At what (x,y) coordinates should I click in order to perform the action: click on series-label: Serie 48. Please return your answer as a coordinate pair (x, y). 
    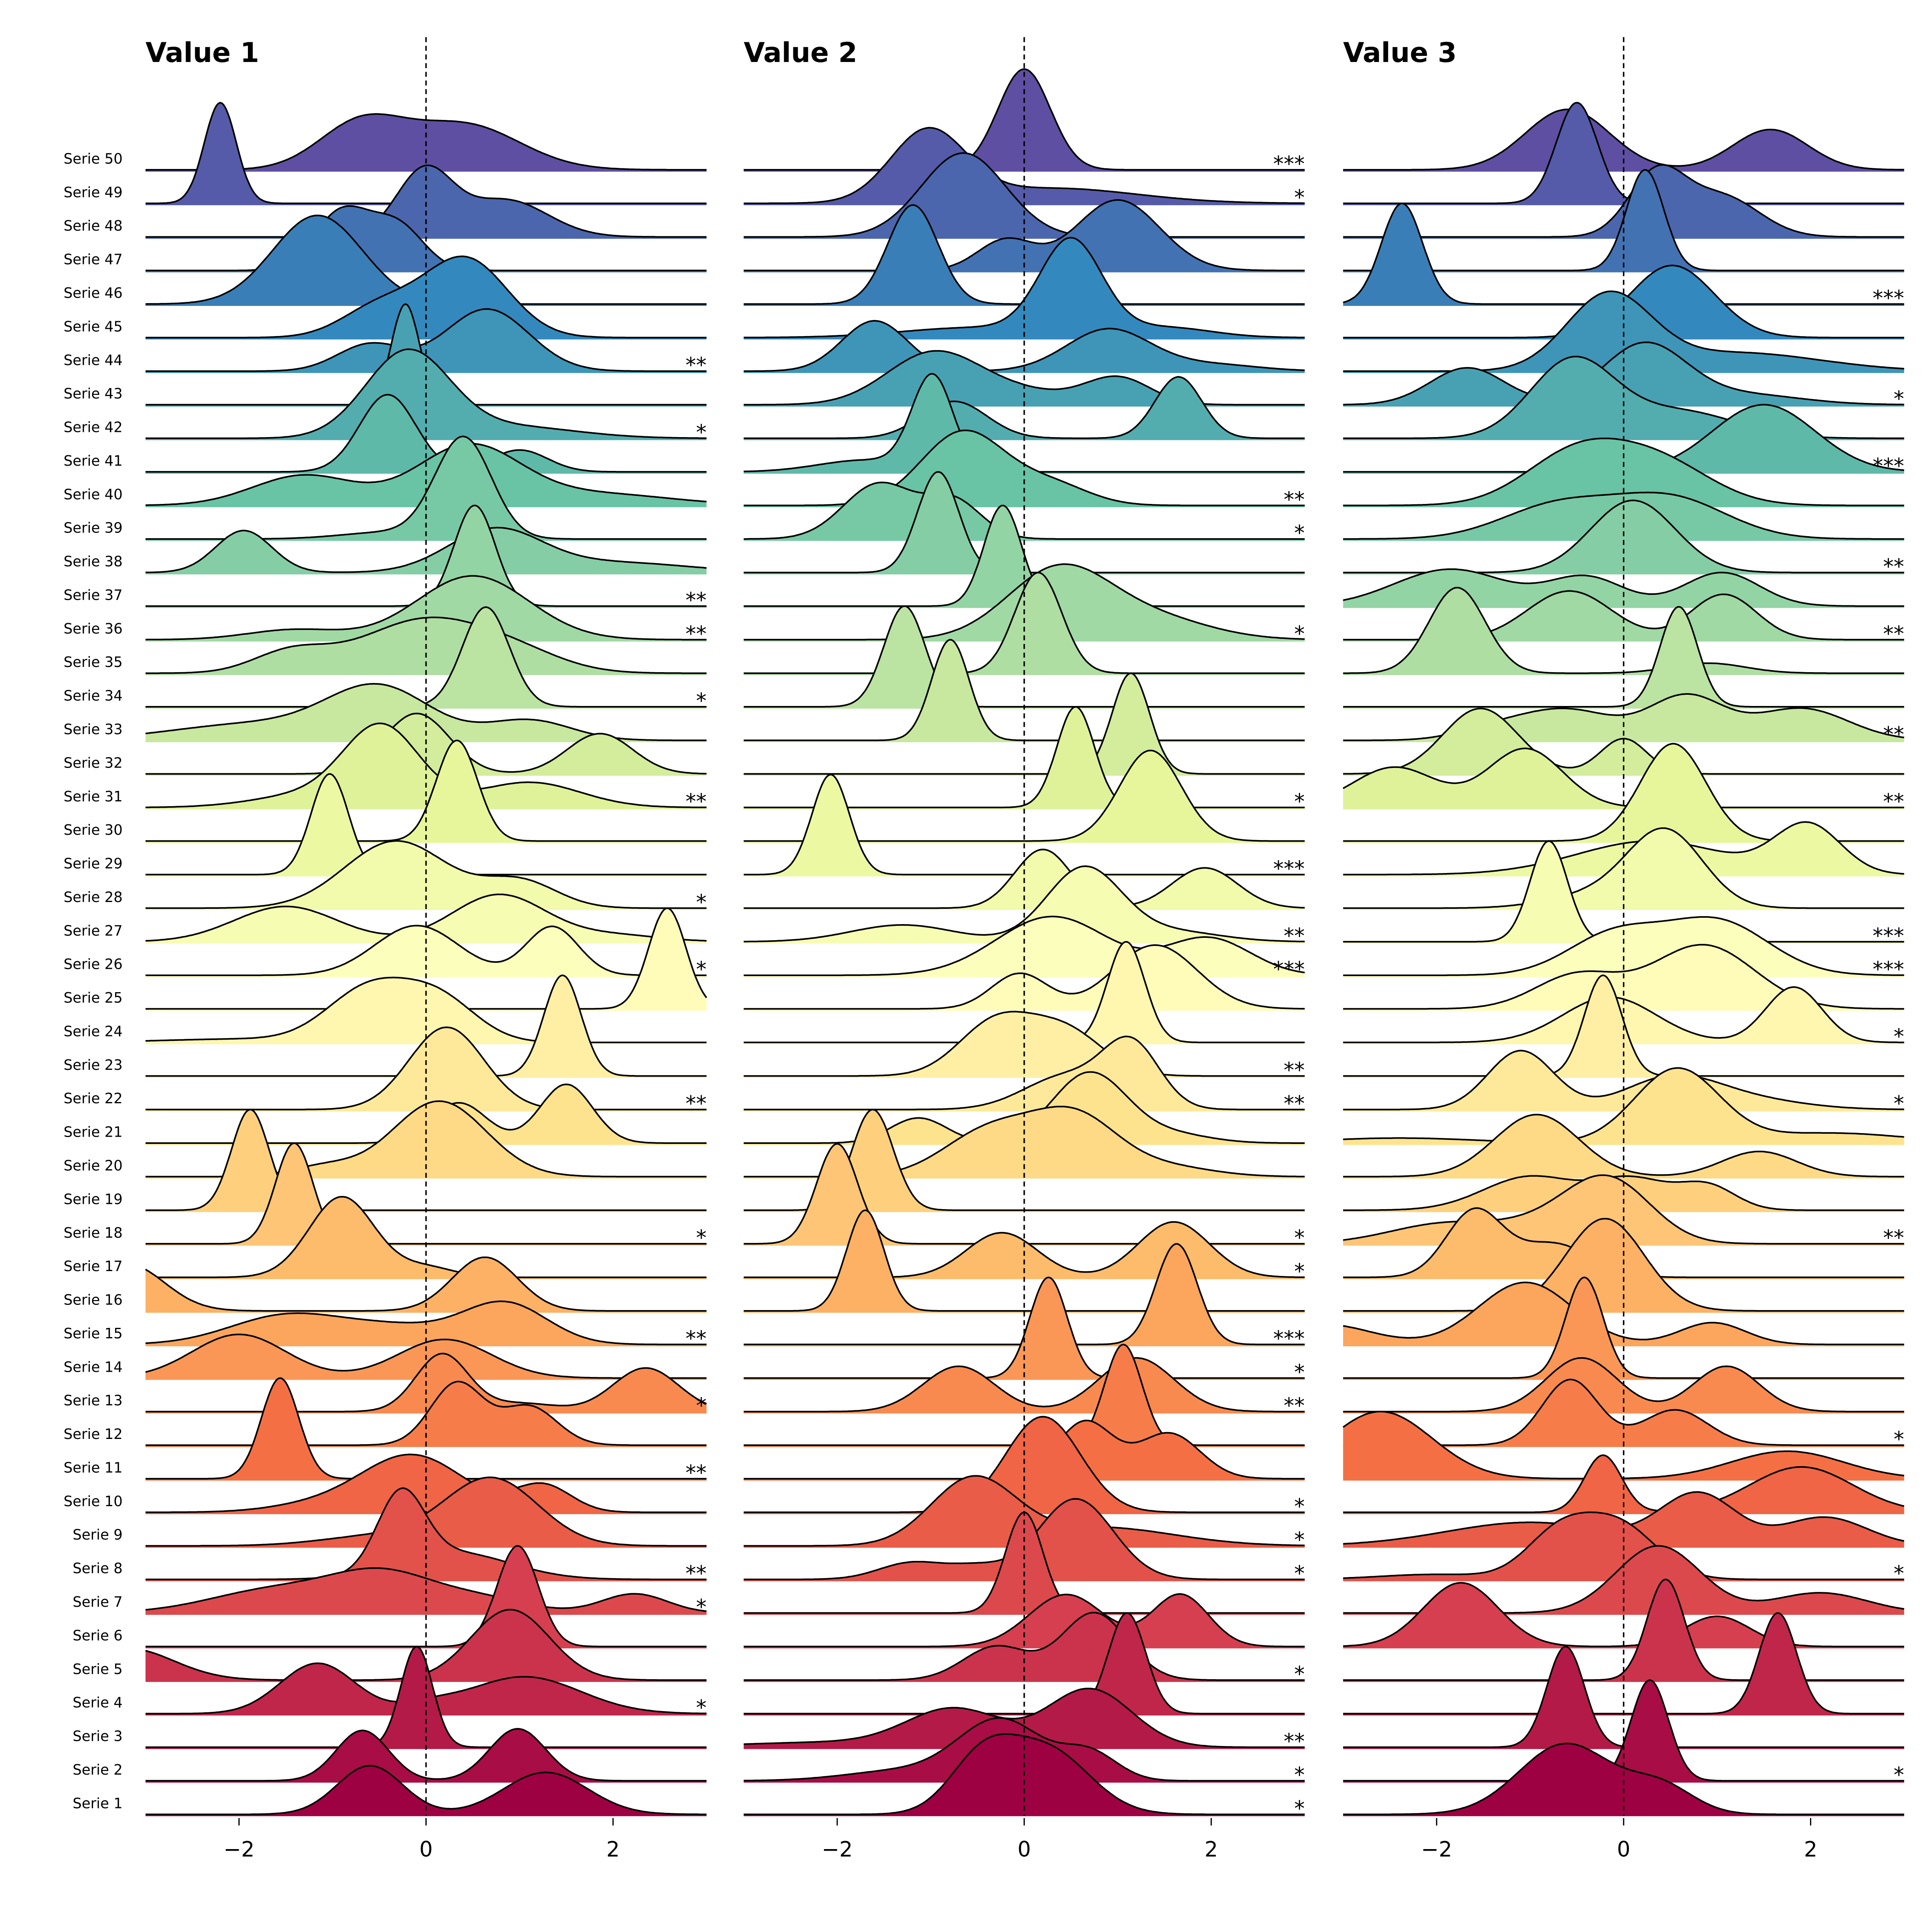
    Looking at the image, I should click on (93, 226).